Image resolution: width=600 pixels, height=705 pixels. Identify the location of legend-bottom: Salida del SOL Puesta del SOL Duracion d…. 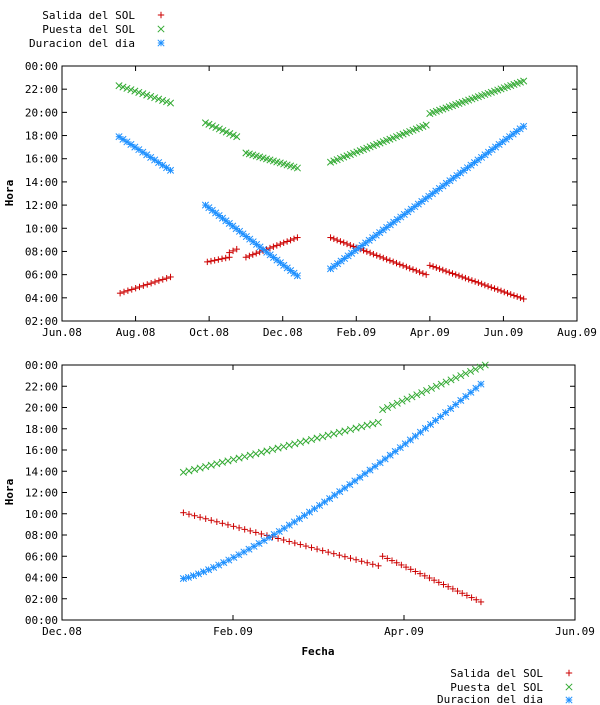
(505, 686).